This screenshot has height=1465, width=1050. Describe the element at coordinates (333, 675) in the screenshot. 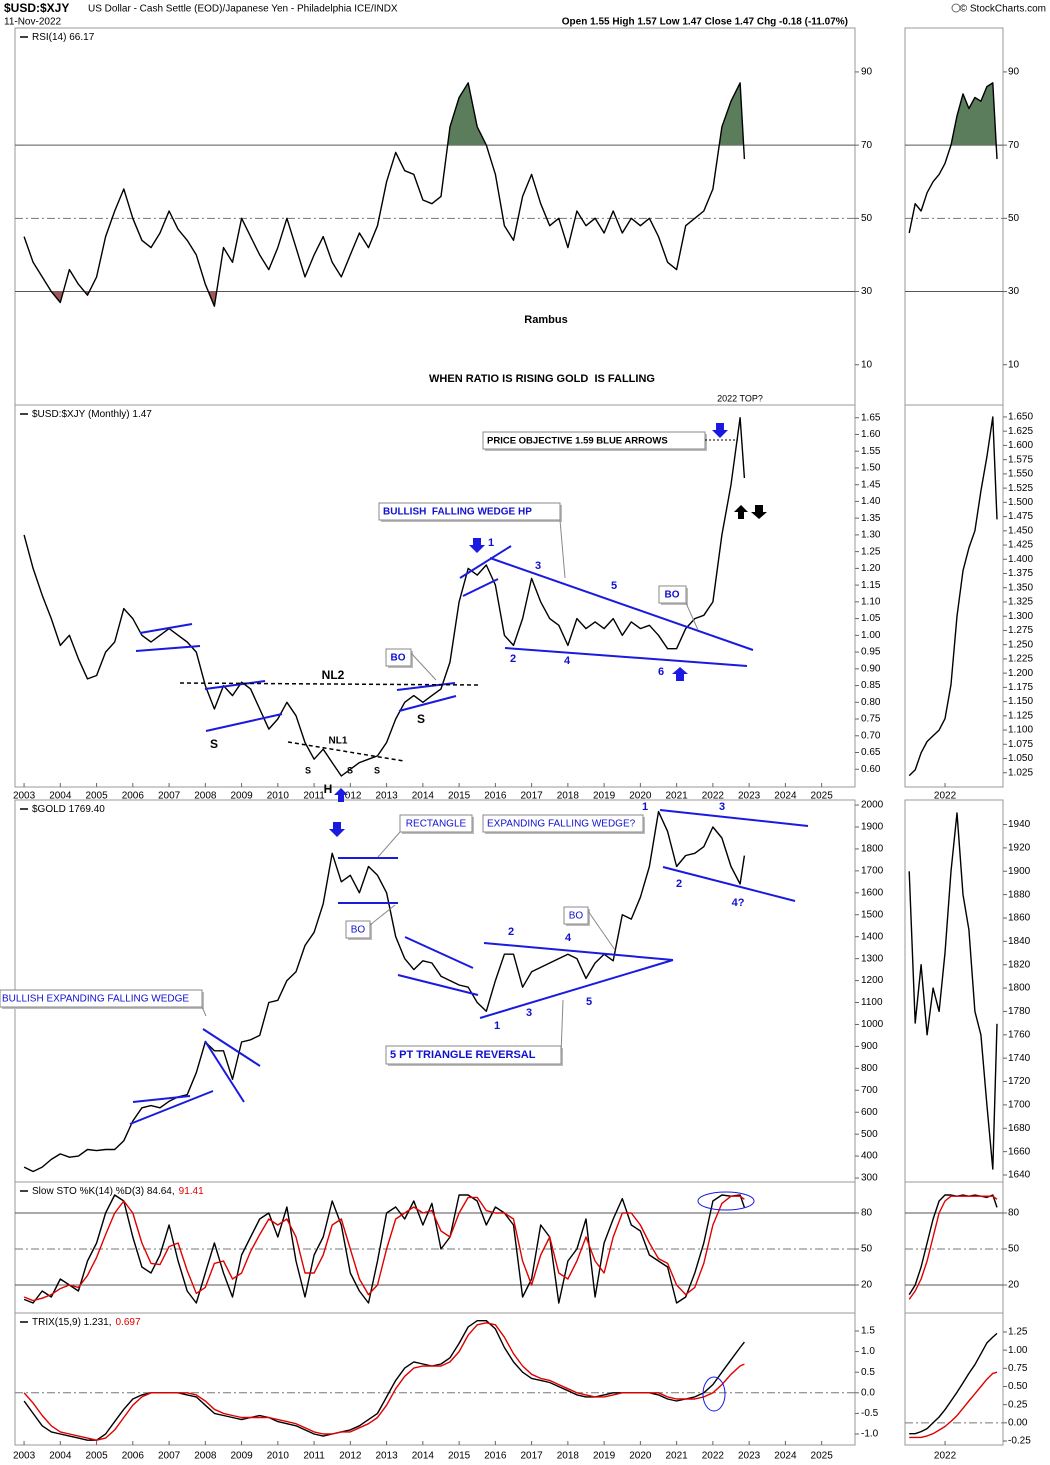

I see `annotation: NL2` at that location.